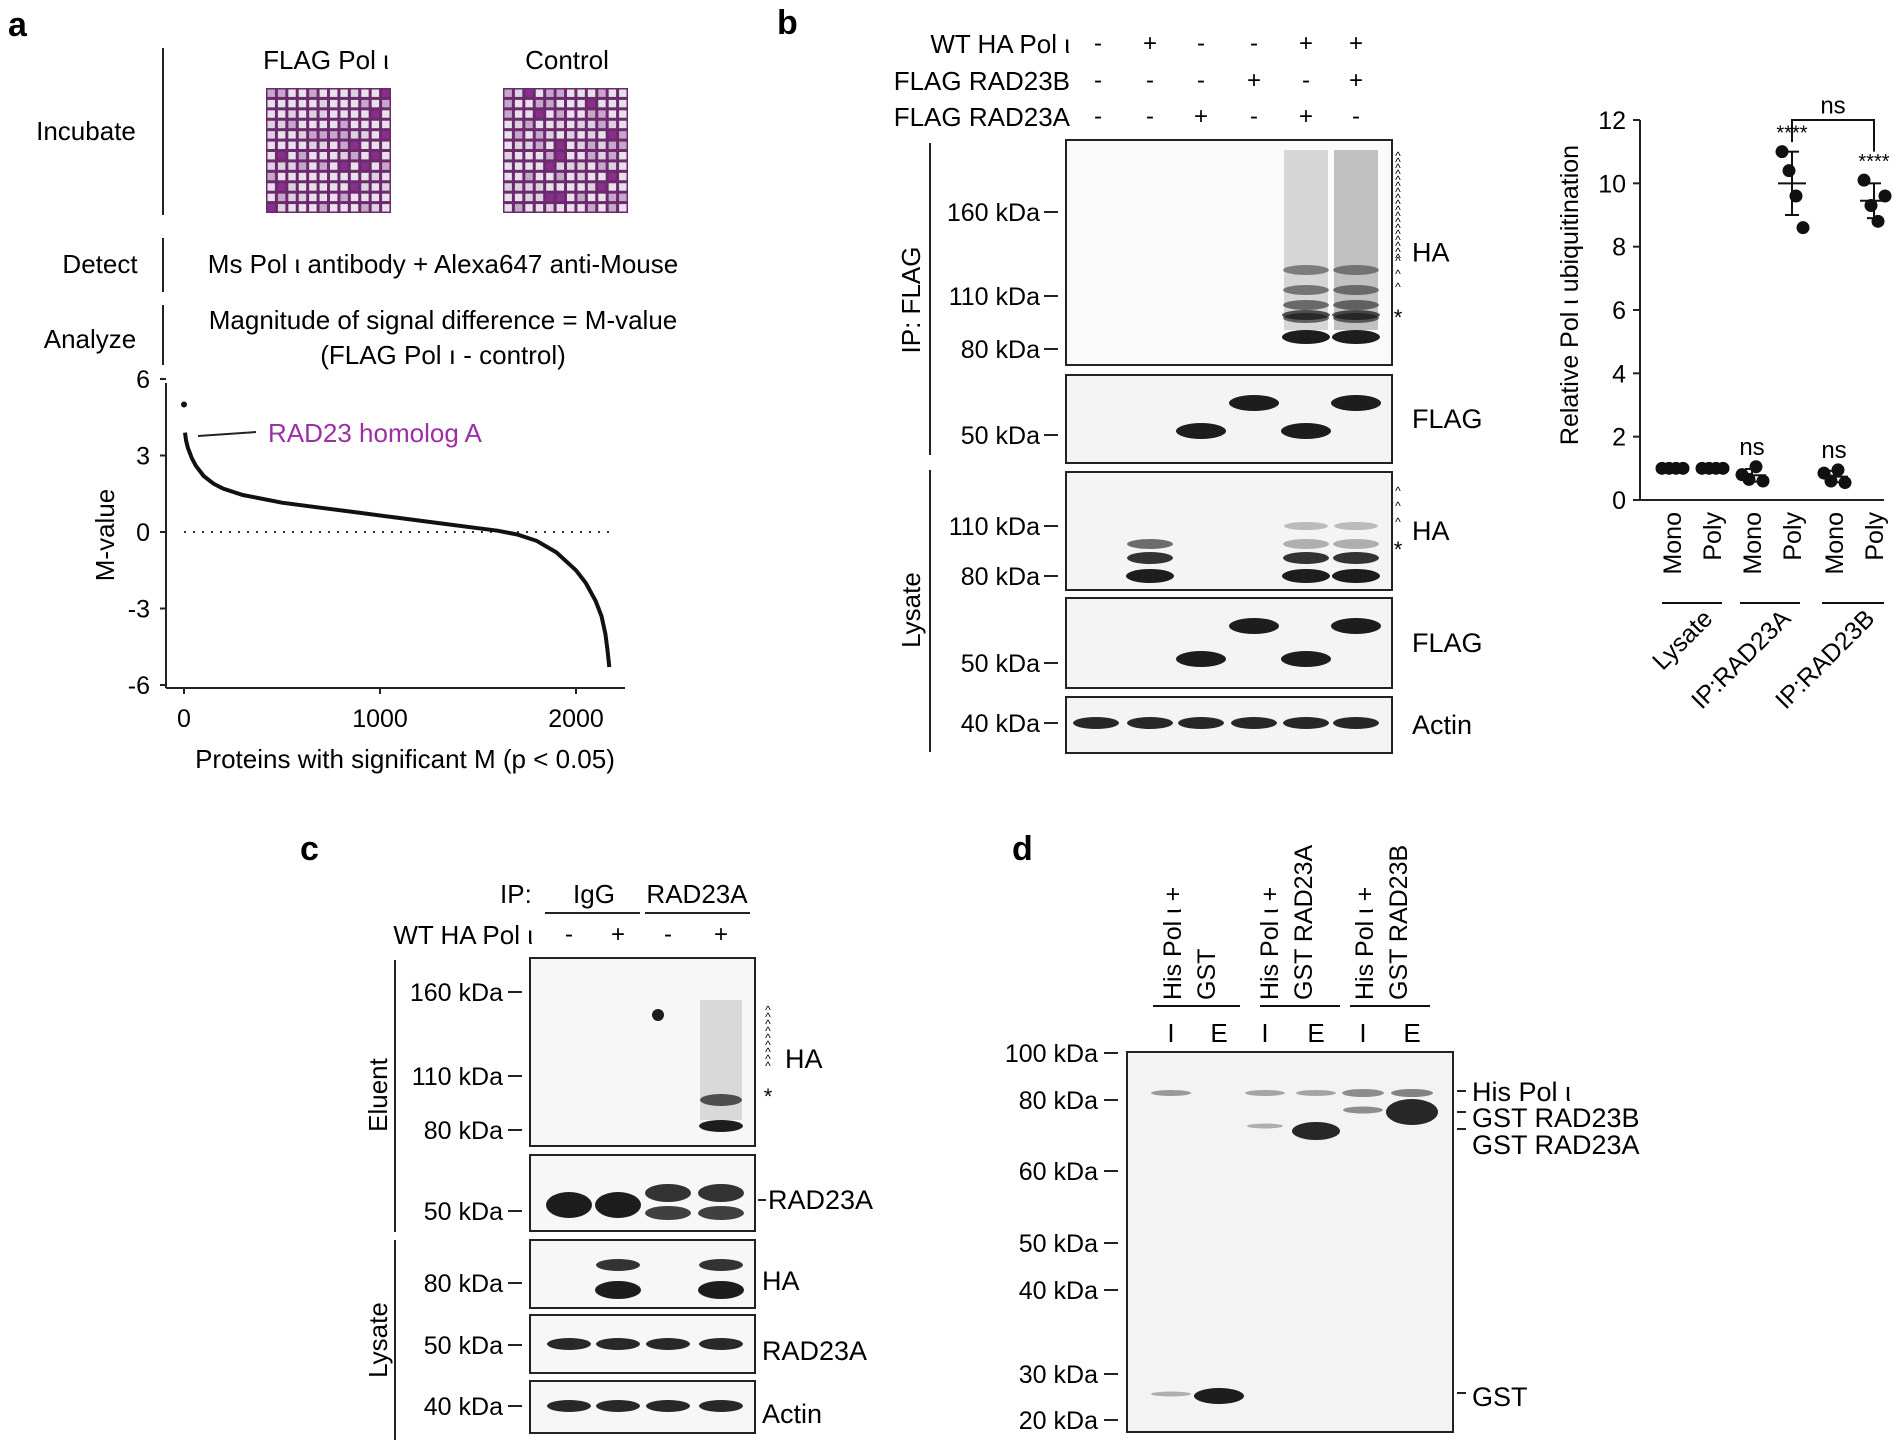 The image size is (1901, 1440). Describe the element at coordinates (1173, 943) in the screenshot. I see `lane-label-line1: His Pol ι +` at that location.